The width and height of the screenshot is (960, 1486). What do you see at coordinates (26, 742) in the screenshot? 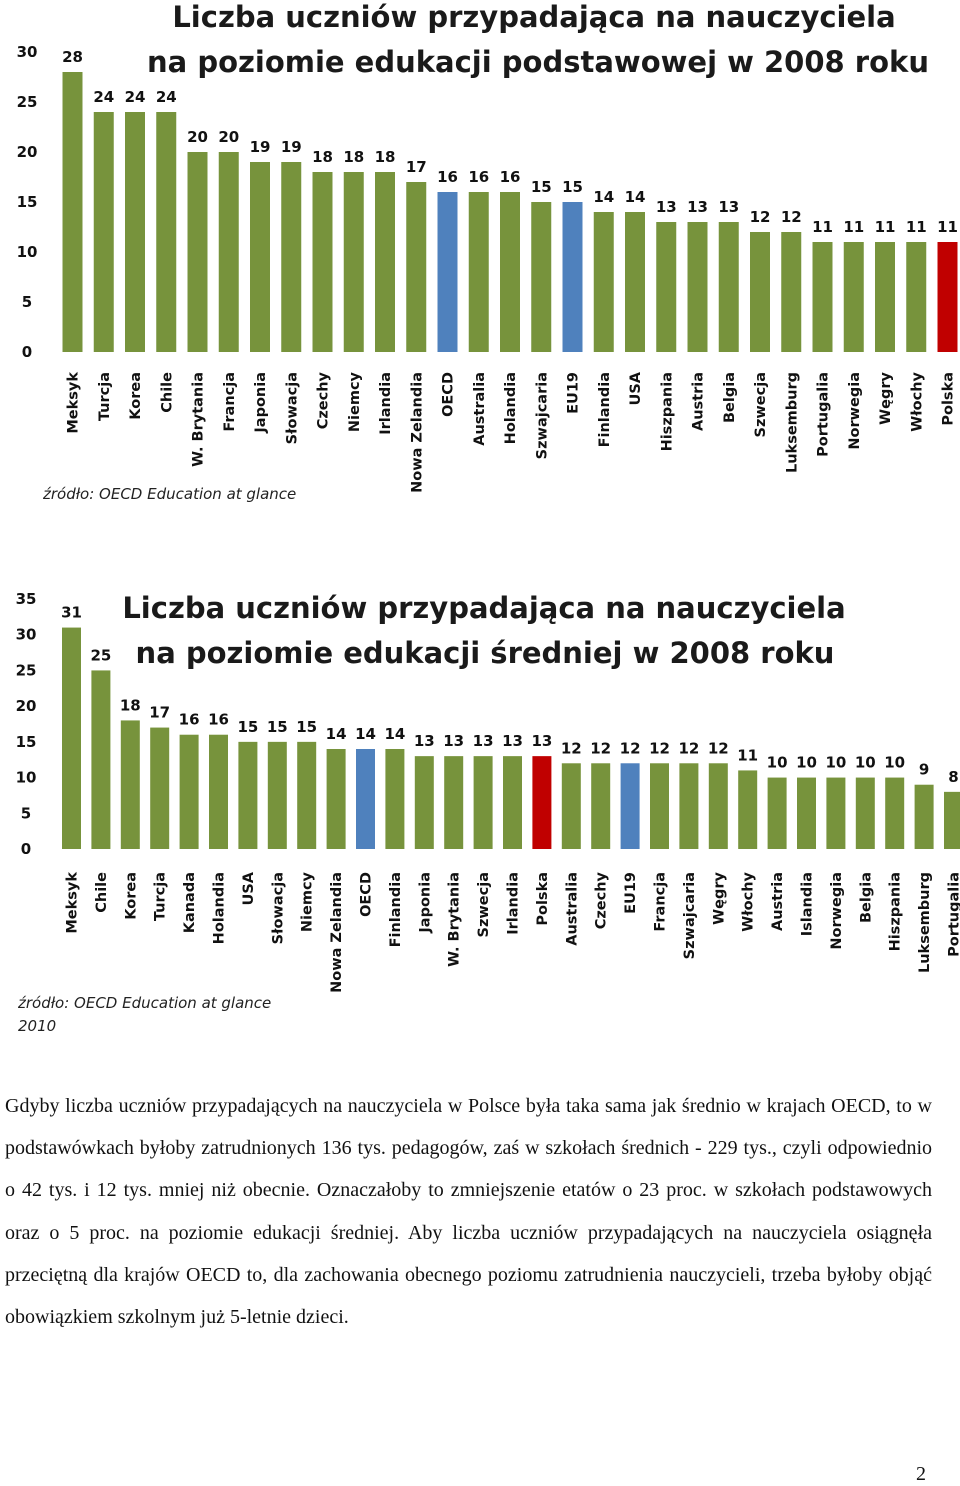
I see `y-tick-label: 15` at bounding box center [26, 742].